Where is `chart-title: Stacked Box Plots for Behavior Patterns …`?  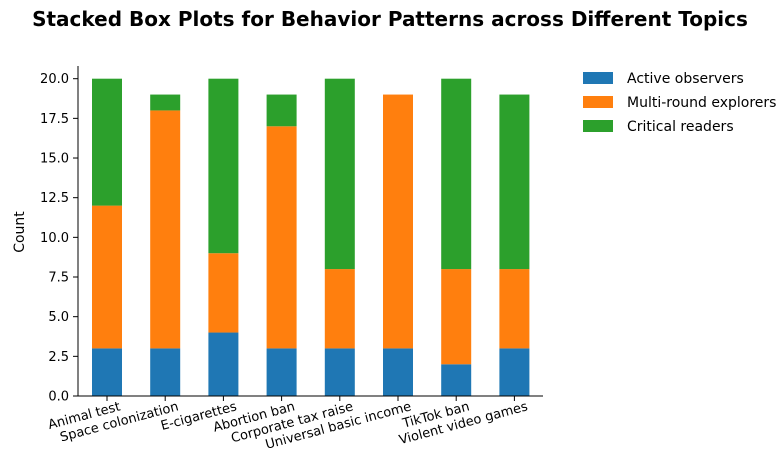 chart-title: Stacked Box Plots for Behavior Patterns … is located at coordinates (390, 19).